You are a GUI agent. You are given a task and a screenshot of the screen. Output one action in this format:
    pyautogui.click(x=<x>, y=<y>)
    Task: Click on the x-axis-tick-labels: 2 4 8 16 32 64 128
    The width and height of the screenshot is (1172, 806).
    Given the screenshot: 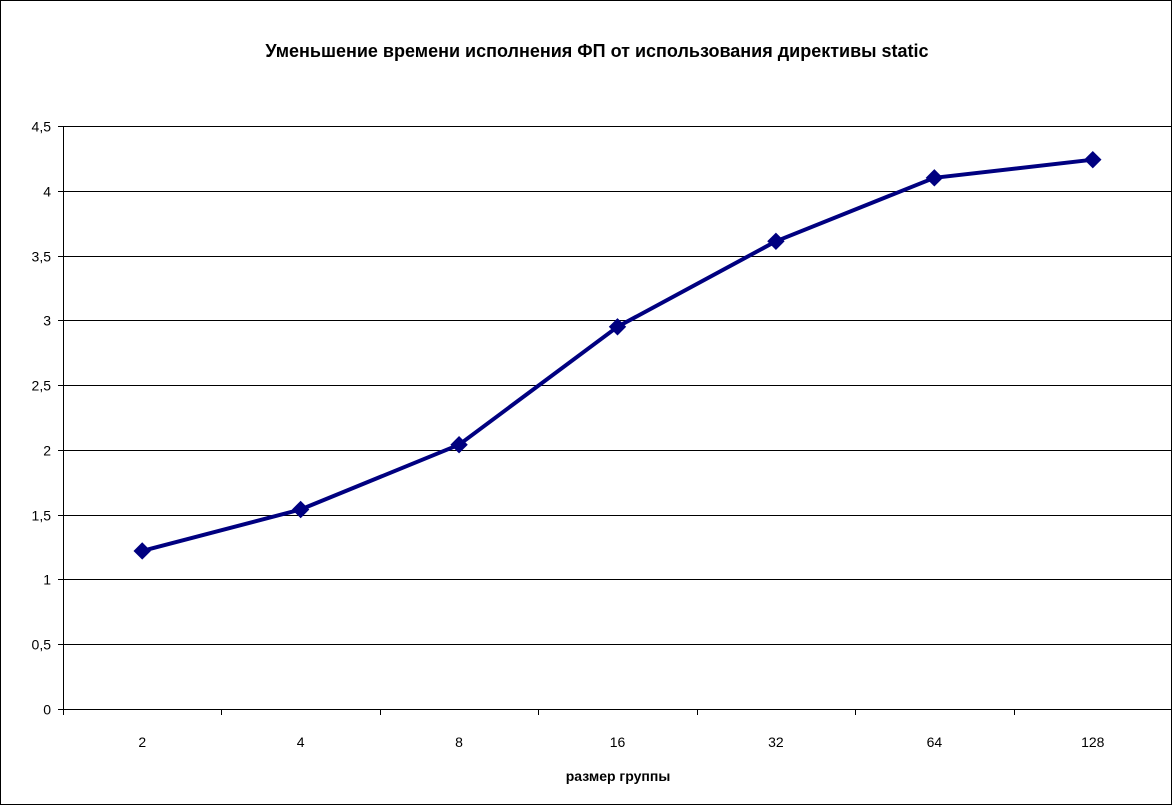 What is the action you would take?
    pyautogui.click(x=621, y=742)
    